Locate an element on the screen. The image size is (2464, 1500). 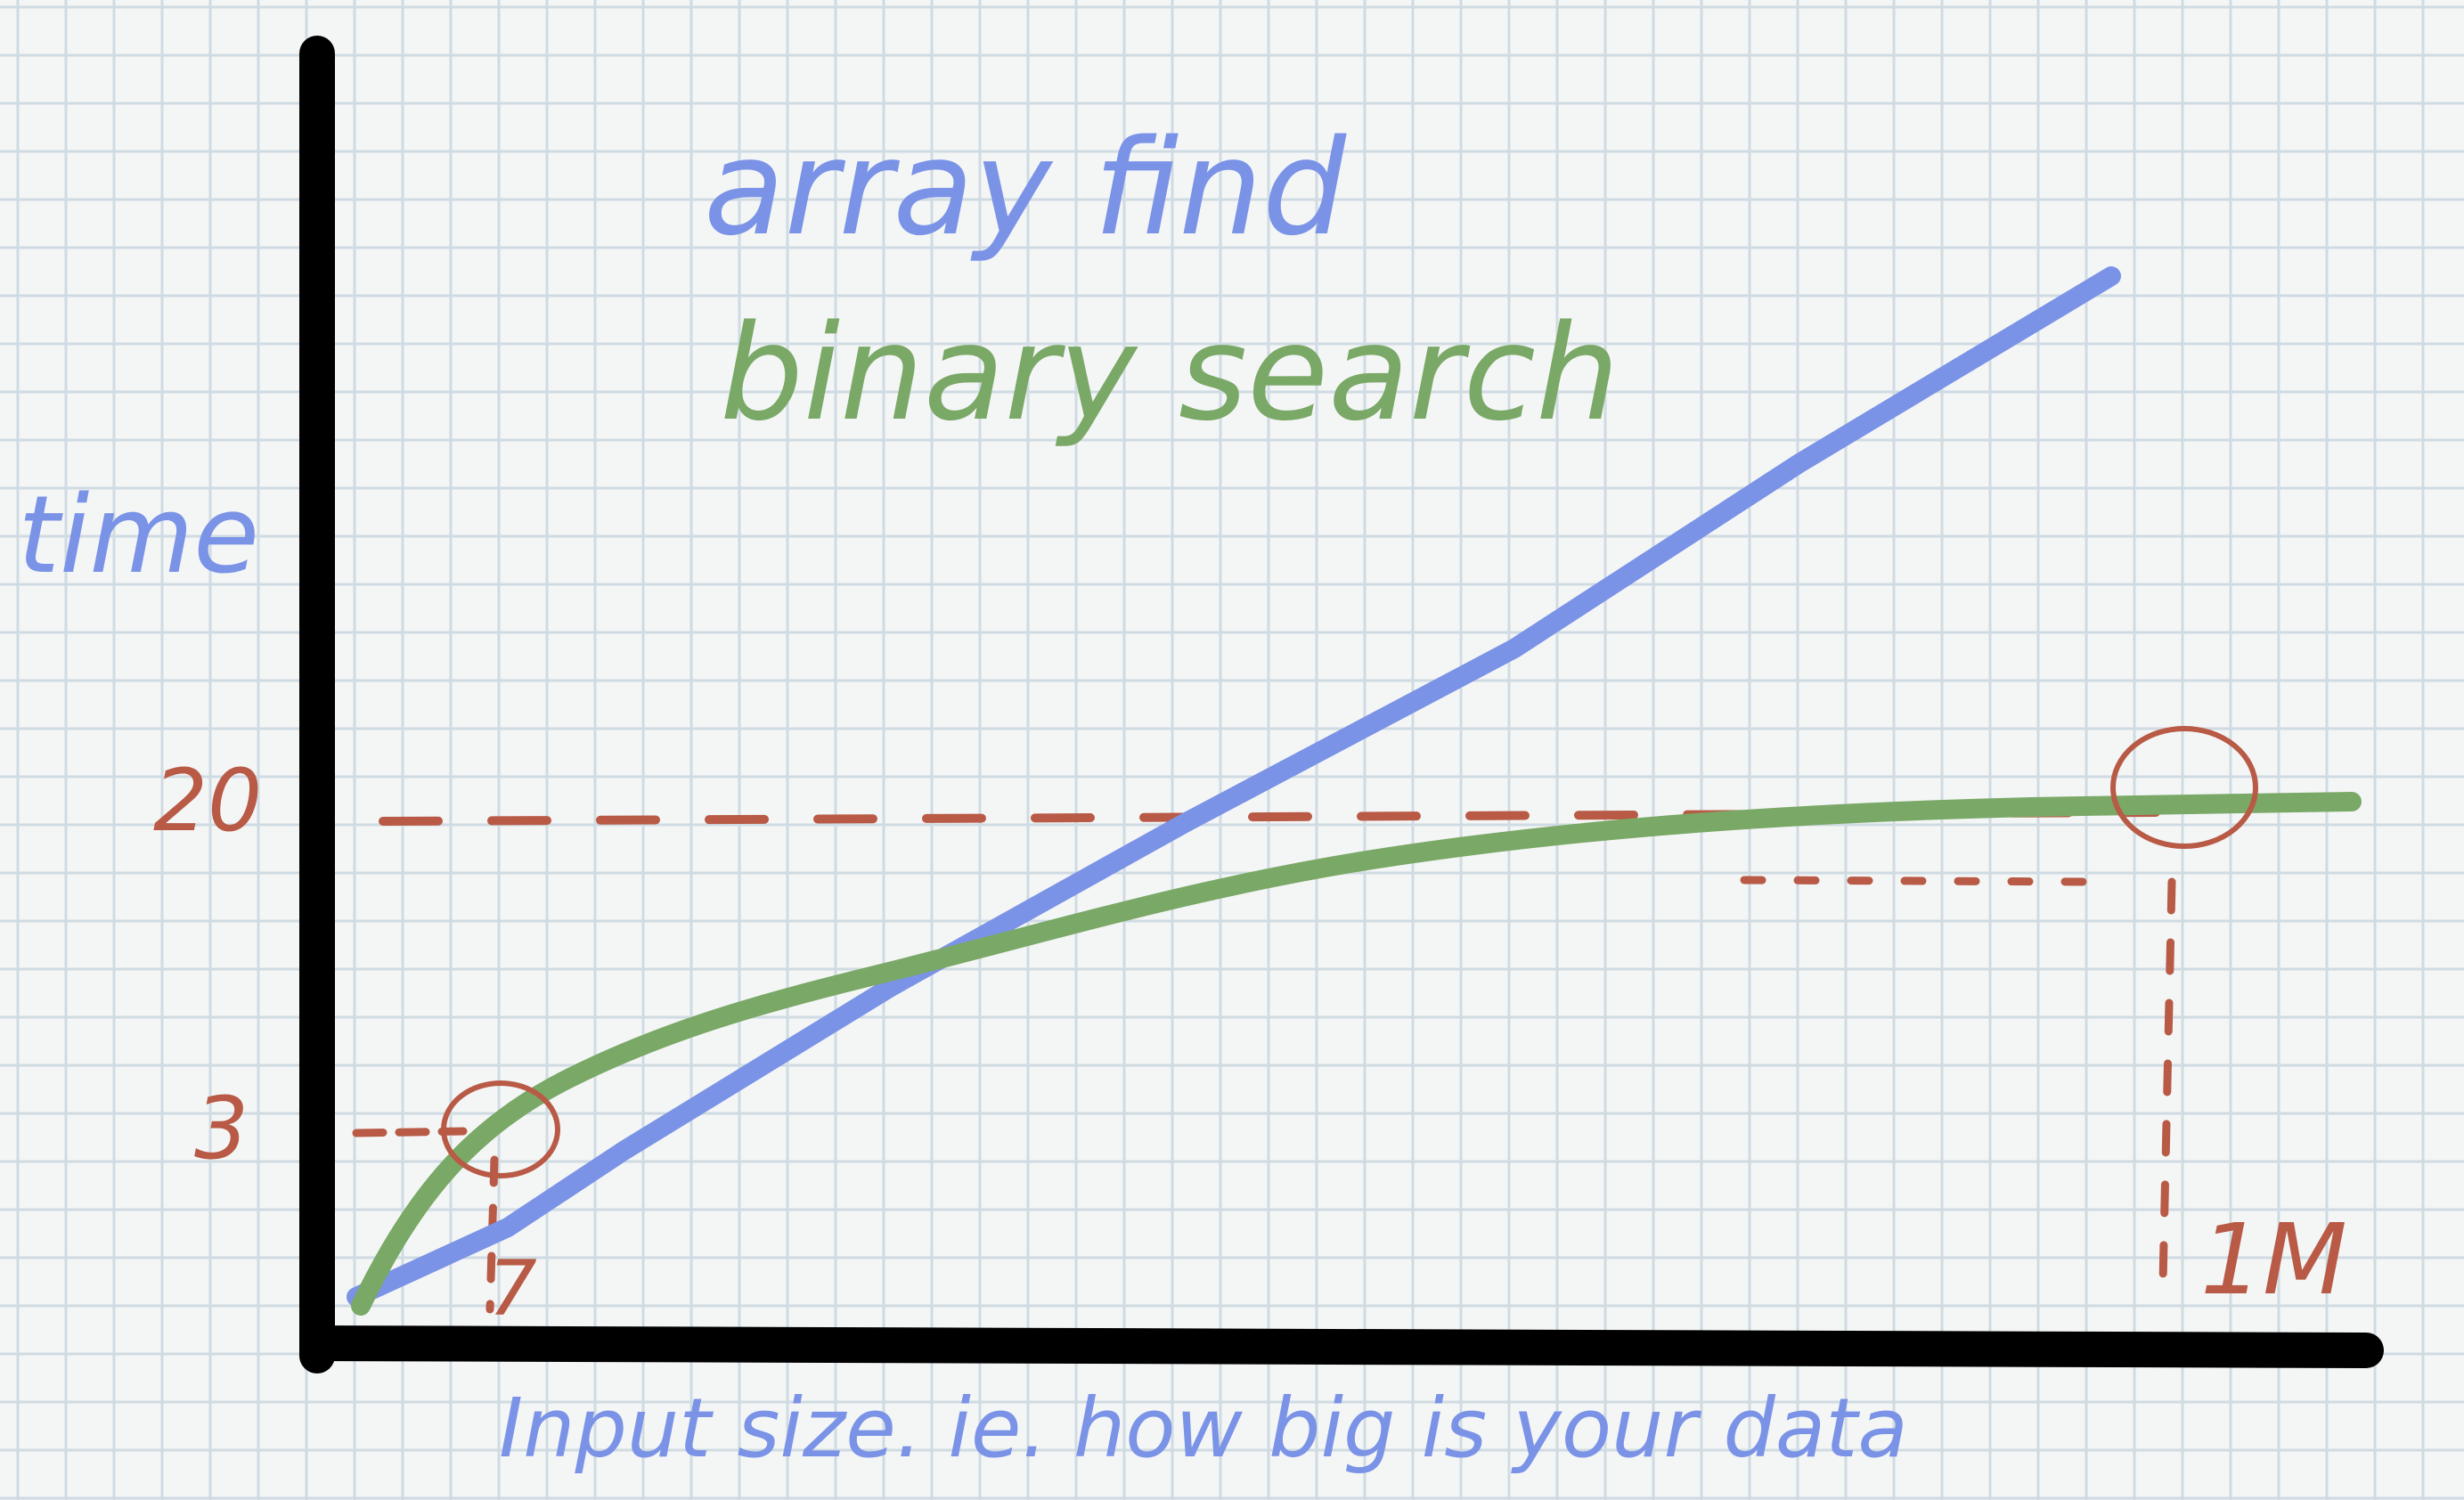
guide-line-1m-vertical is located at coordinates (2167, 1082).